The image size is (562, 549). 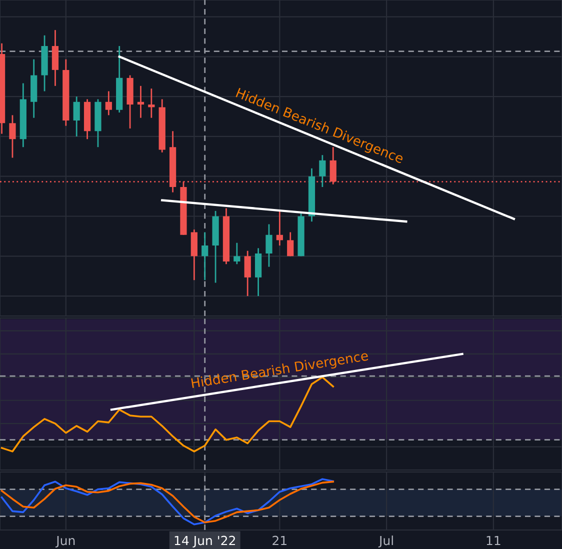 What do you see at coordinates (279, 541) in the screenshot?
I see `x-tick-label: 21` at bounding box center [279, 541].